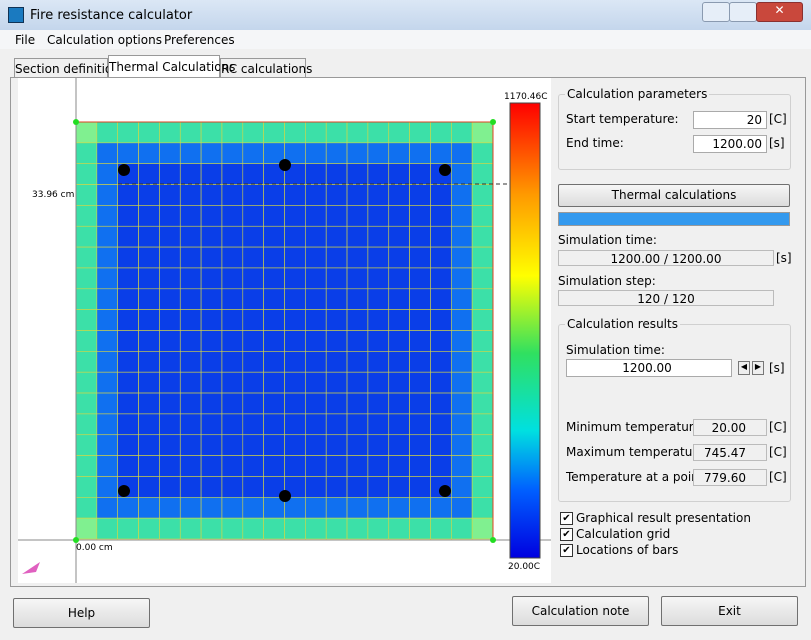  I want to click on note-button: Calculation note, so click(580, 611).